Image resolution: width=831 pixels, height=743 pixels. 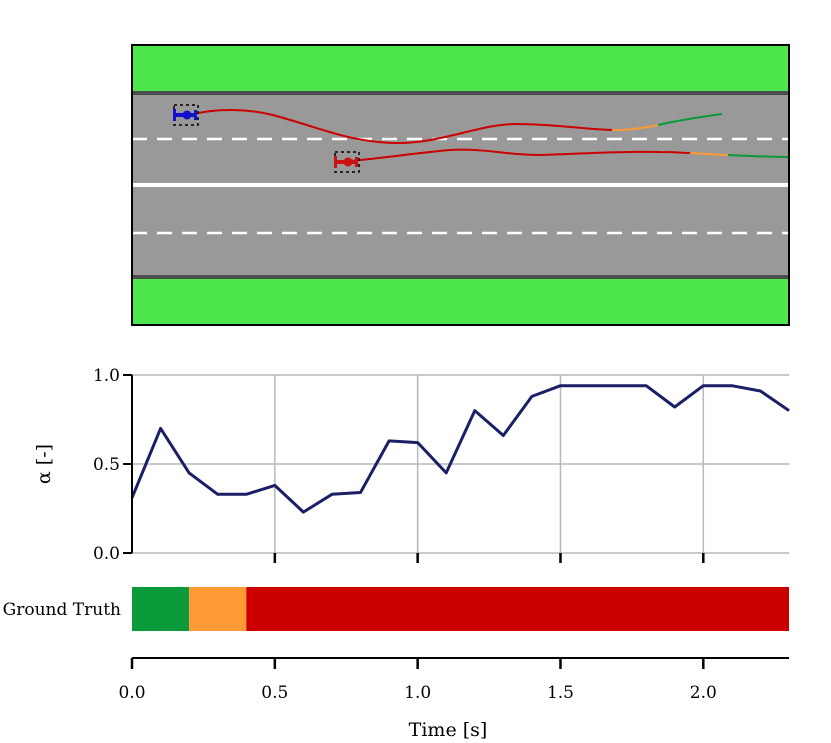 What do you see at coordinates (417, 680) in the screenshot?
I see `bottom-x-ticks: 0.0 0.5 1.0 1.5 2.0` at bounding box center [417, 680].